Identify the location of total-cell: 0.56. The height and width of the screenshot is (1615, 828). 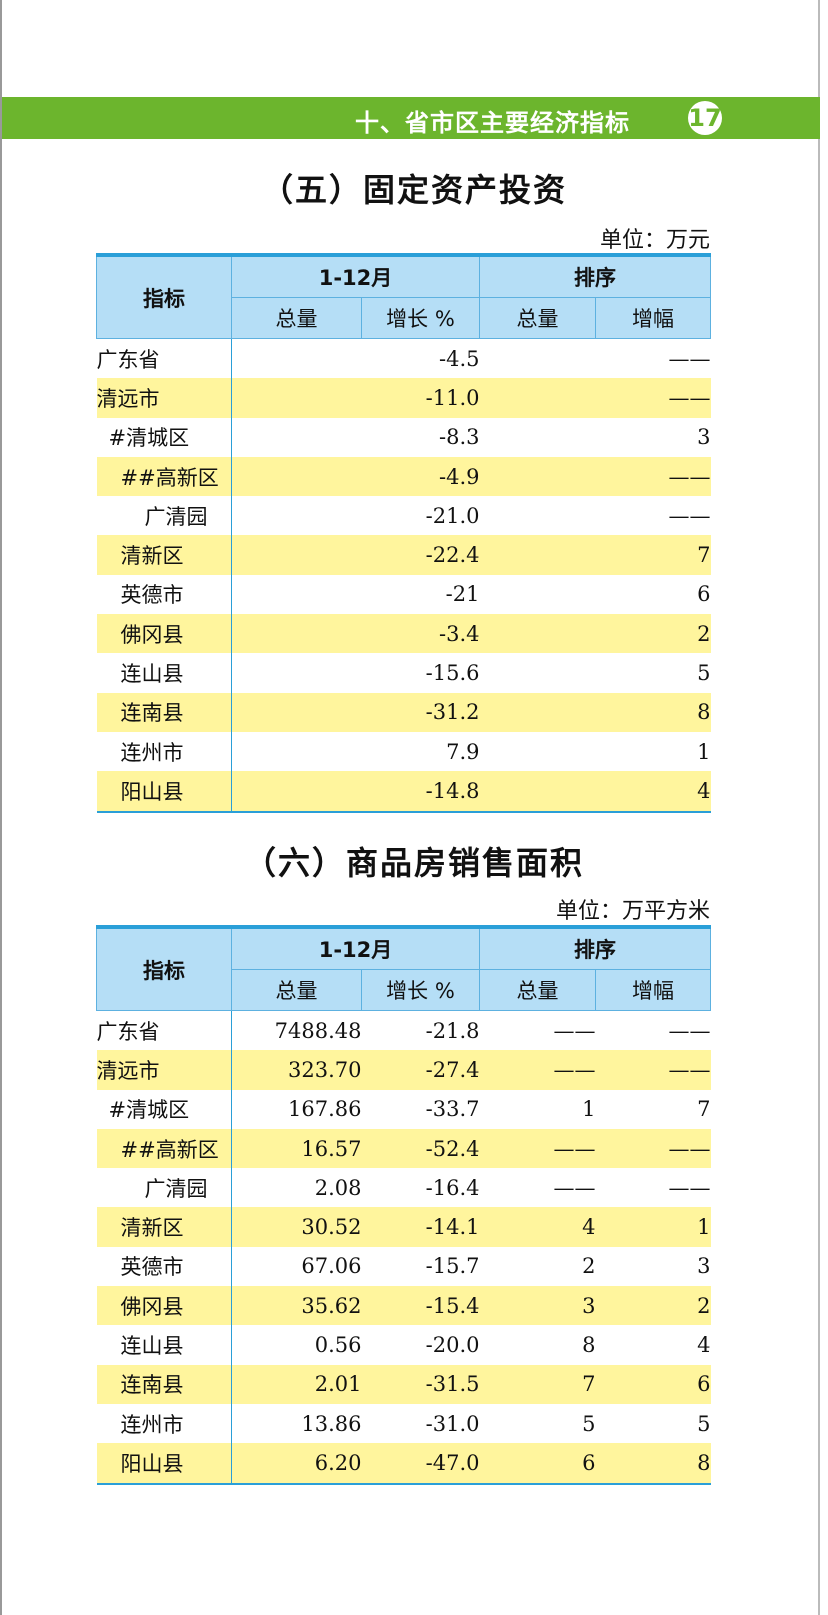
(338, 1345).